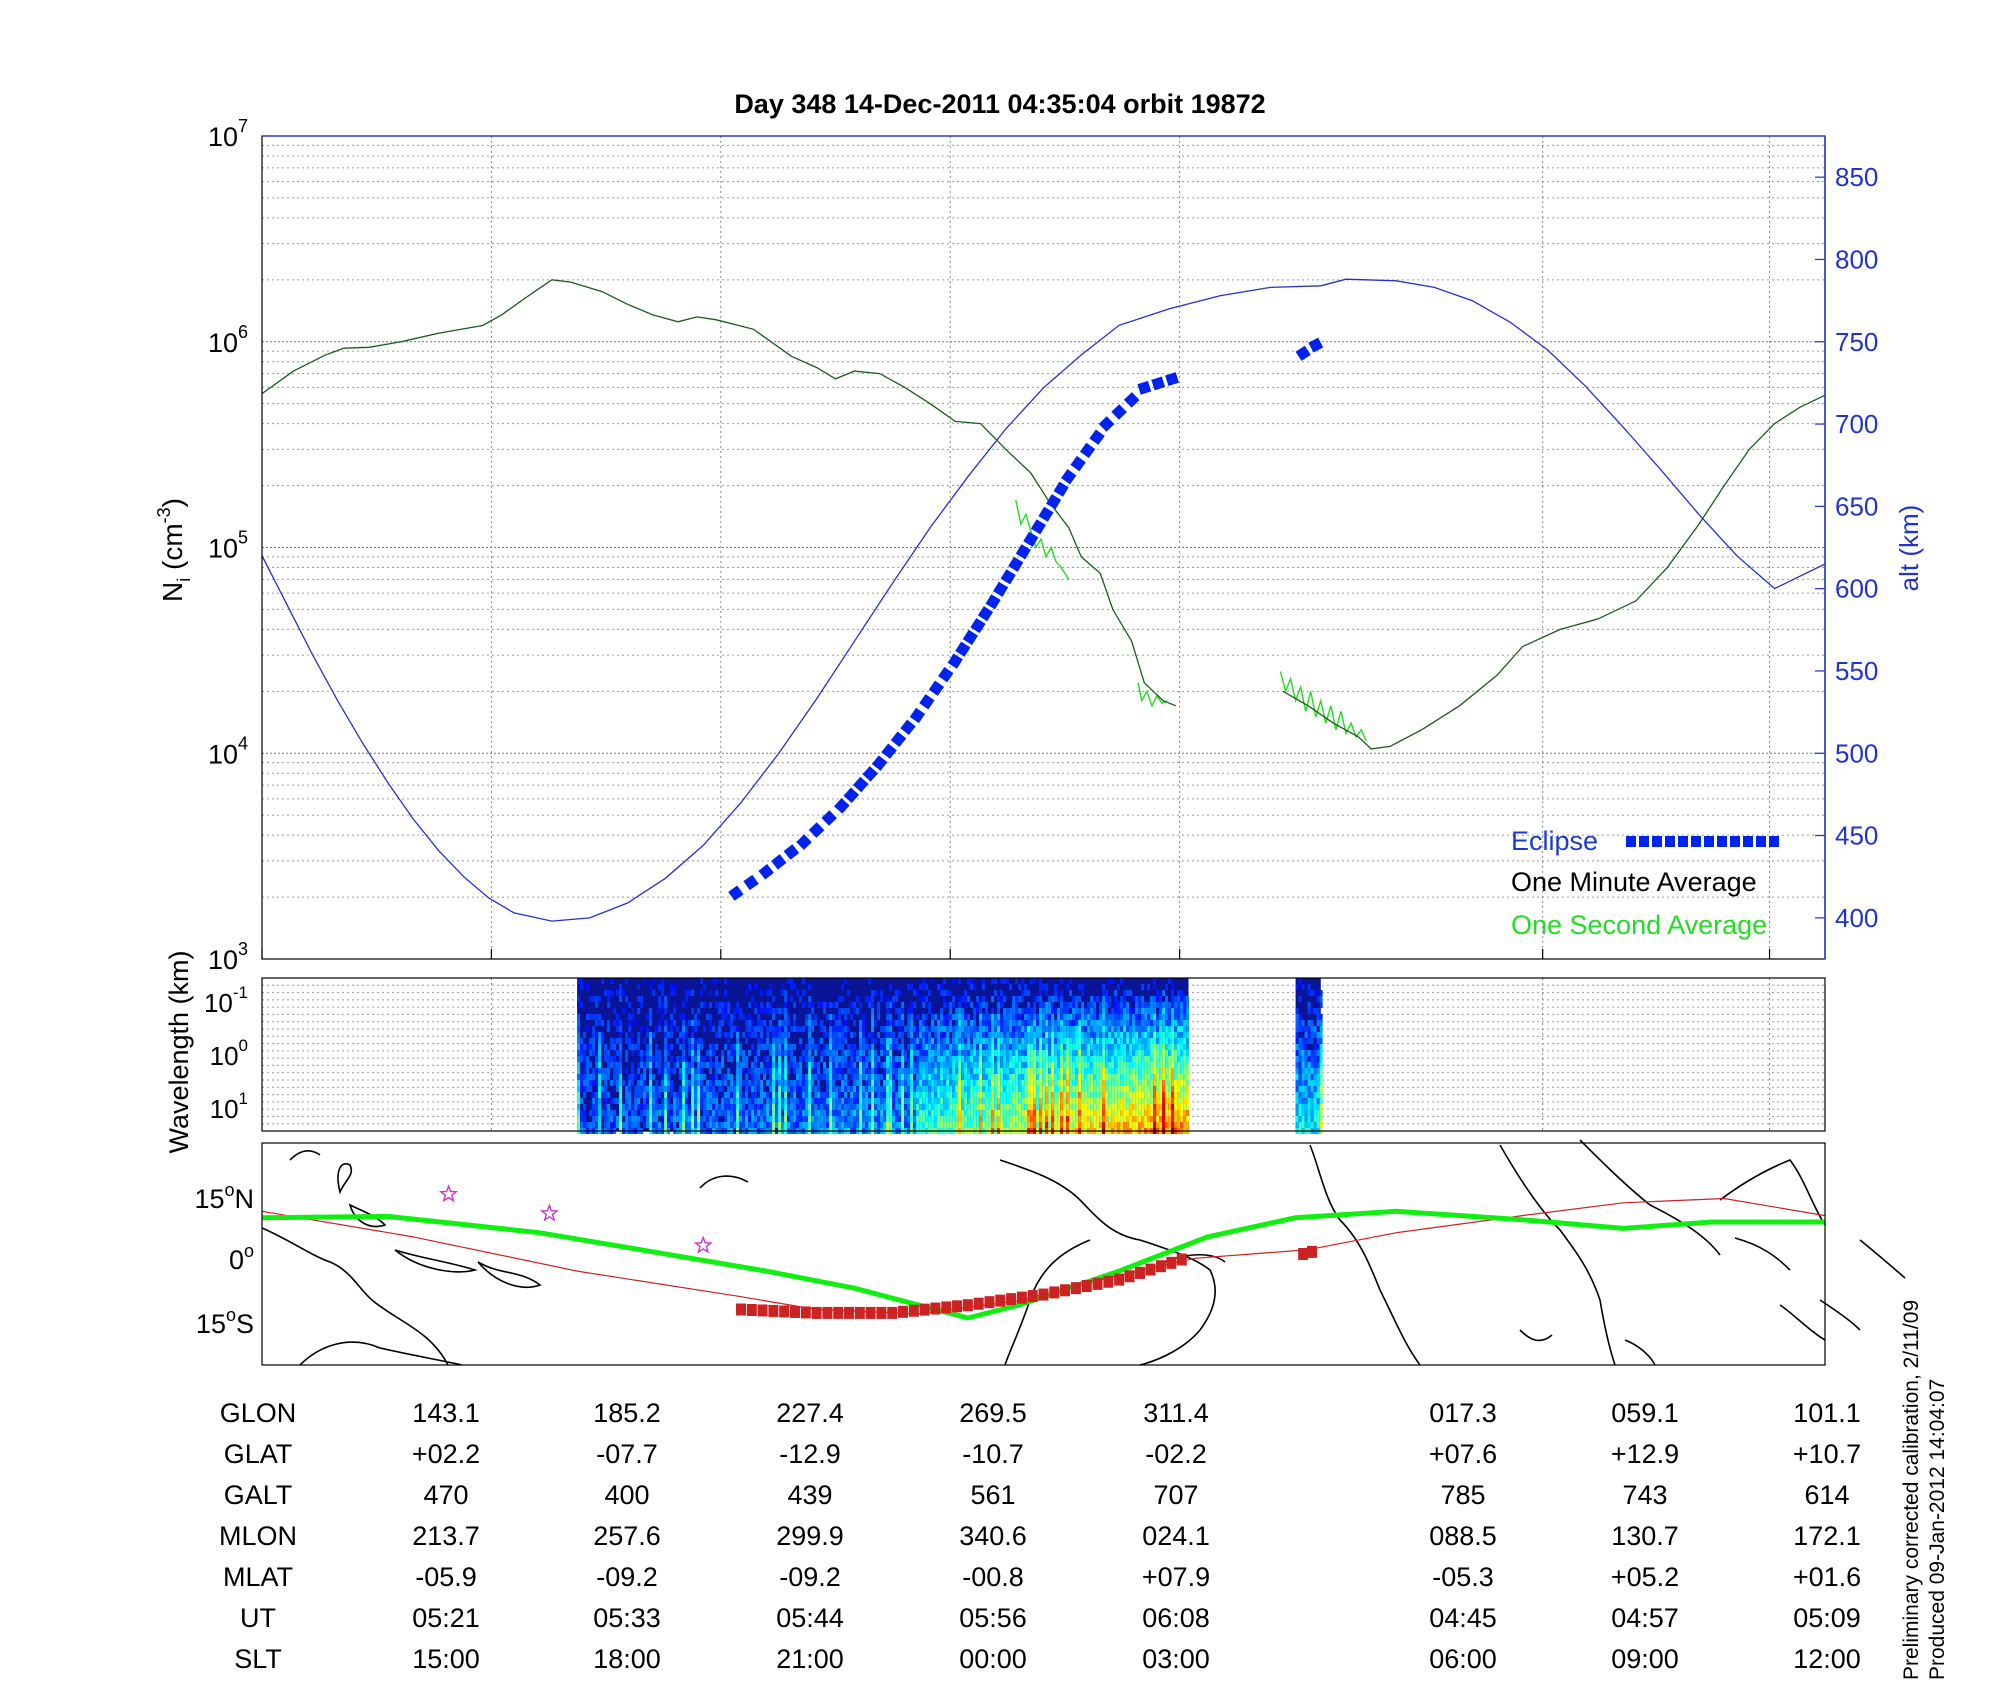  I want to click on one-second-average-line, so click(1152, 695).